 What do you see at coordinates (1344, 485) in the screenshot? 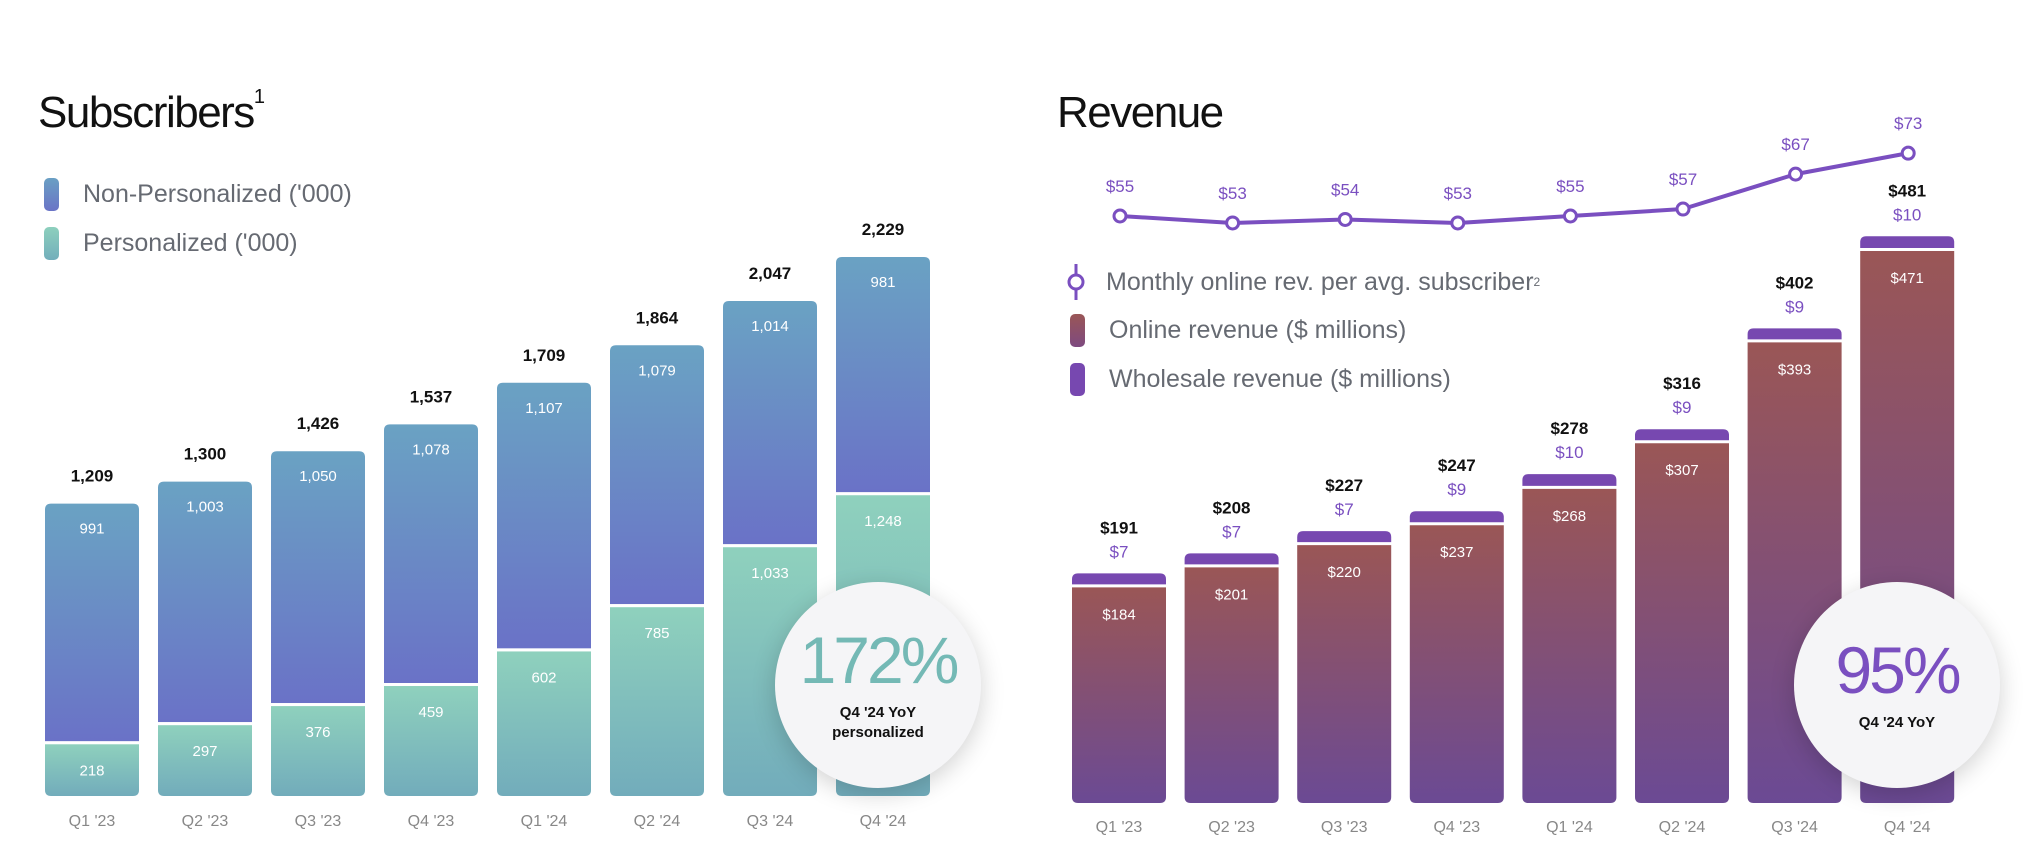
I see `label-total-revenue: $227` at bounding box center [1344, 485].